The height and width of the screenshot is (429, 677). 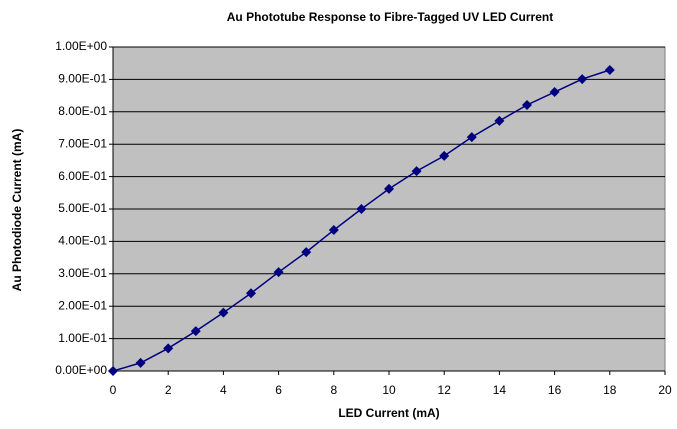 I want to click on x-tick-label: 8, so click(x=333, y=390).